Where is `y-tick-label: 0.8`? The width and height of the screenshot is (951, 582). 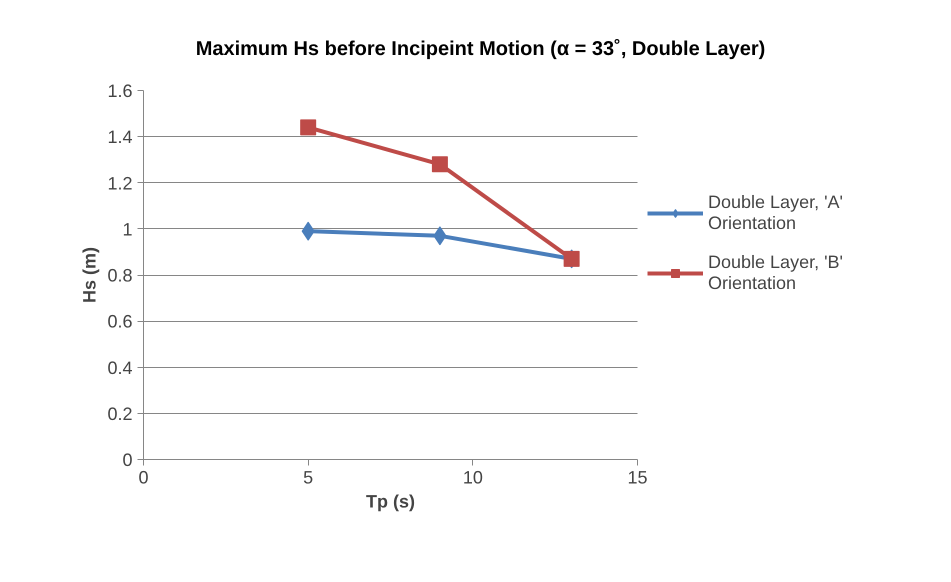
y-tick-label: 0.8 is located at coordinates (120, 276).